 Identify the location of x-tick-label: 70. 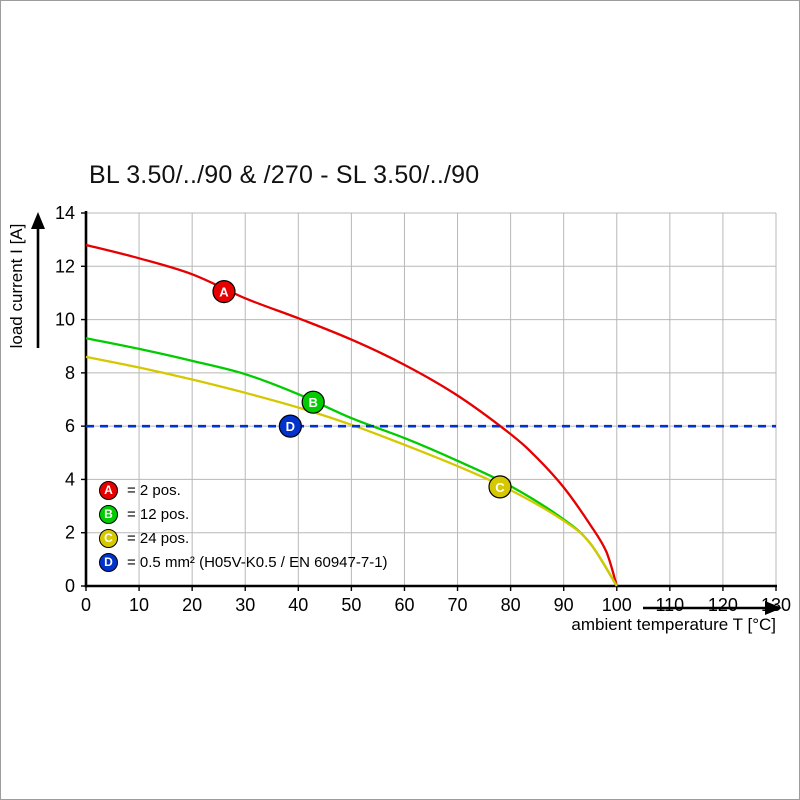
(458, 605).